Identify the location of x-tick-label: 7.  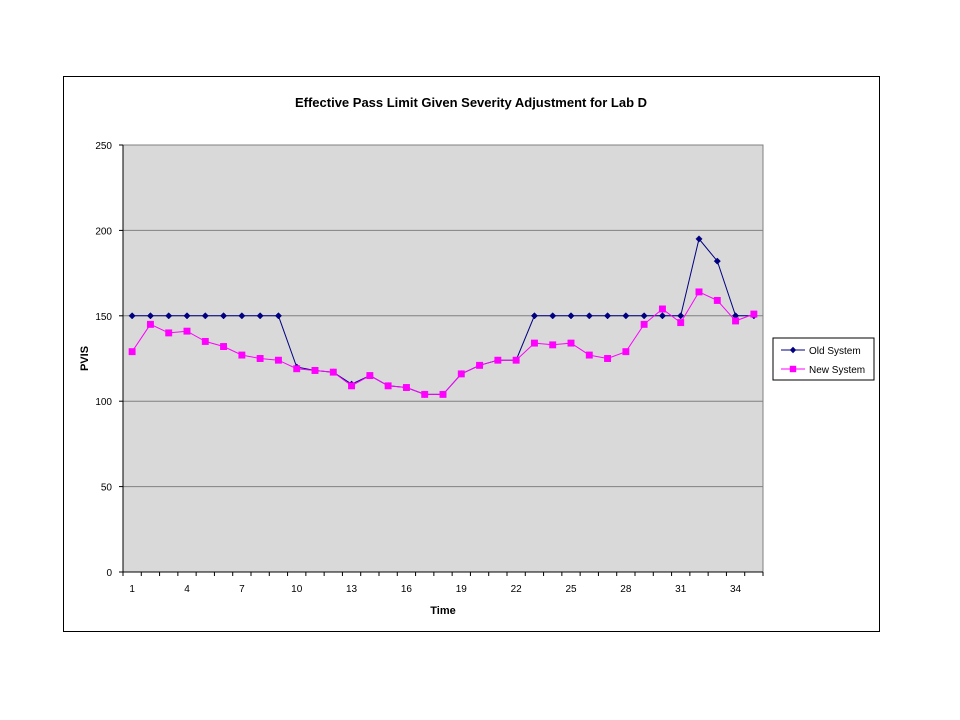
(242, 589).